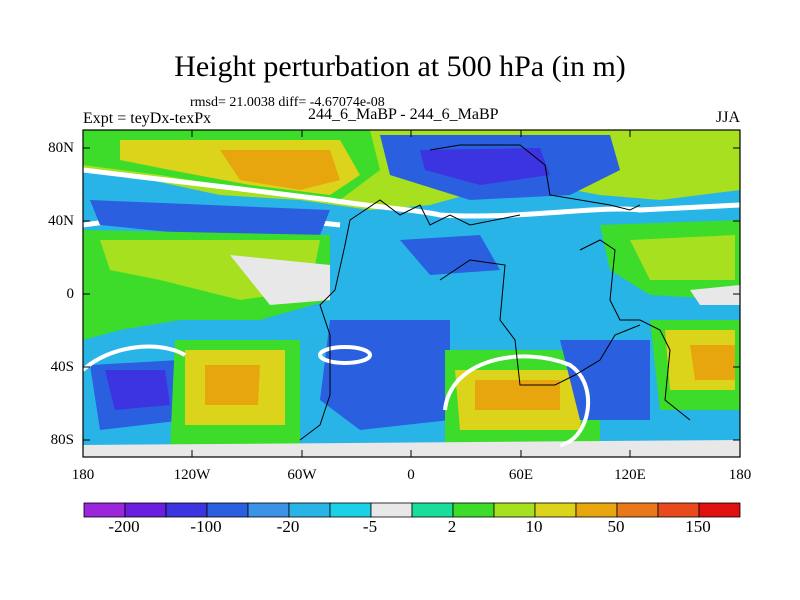 This screenshot has height=600, width=800. I want to click on coastline-asia, so click(635, 330).